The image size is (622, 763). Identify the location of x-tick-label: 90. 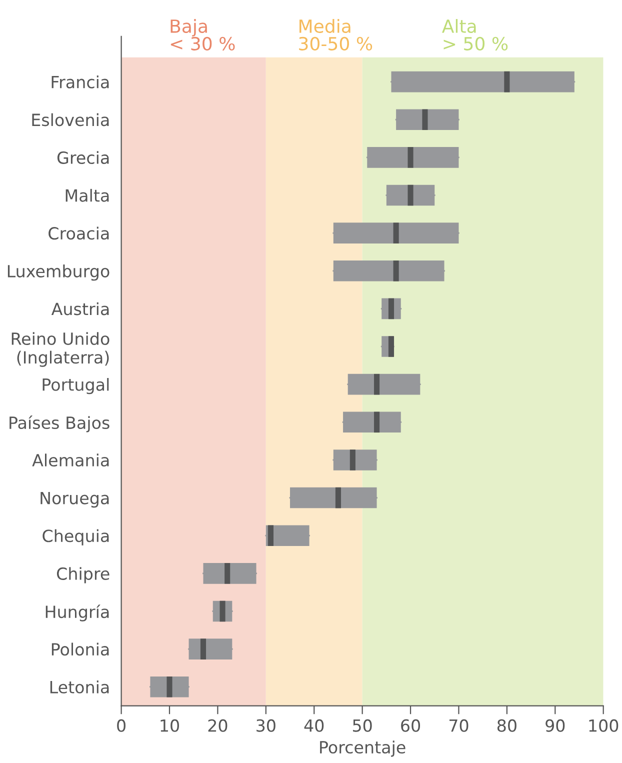
(555, 725).